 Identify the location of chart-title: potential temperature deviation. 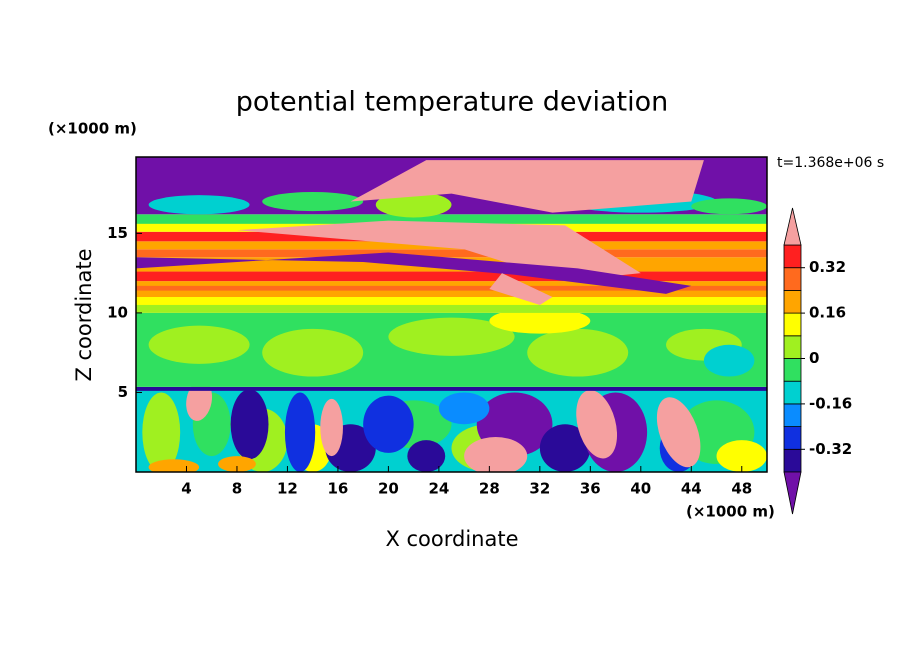
(452, 102).